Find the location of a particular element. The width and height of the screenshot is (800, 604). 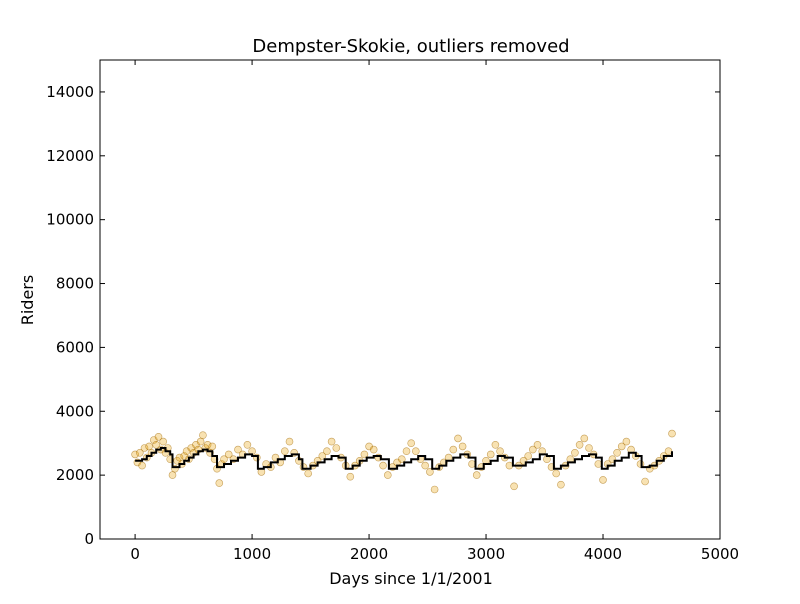

y-tick-label: 2000 is located at coordinates (75, 475).